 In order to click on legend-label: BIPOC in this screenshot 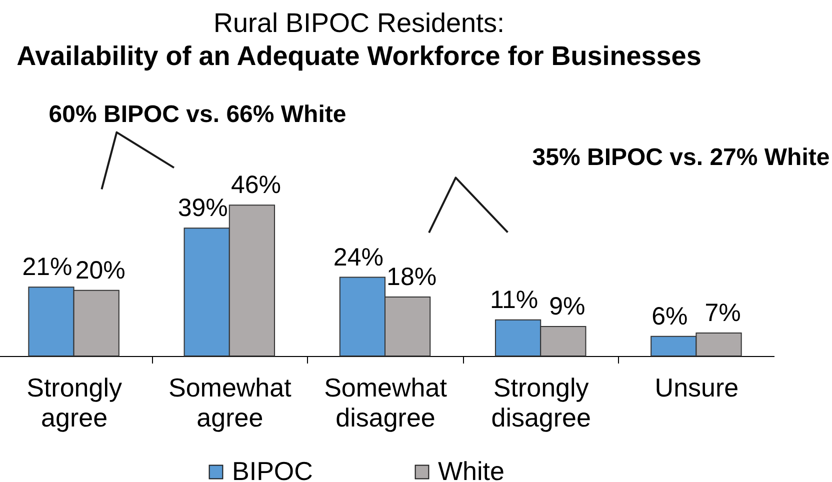, I will do `click(272, 469)`.